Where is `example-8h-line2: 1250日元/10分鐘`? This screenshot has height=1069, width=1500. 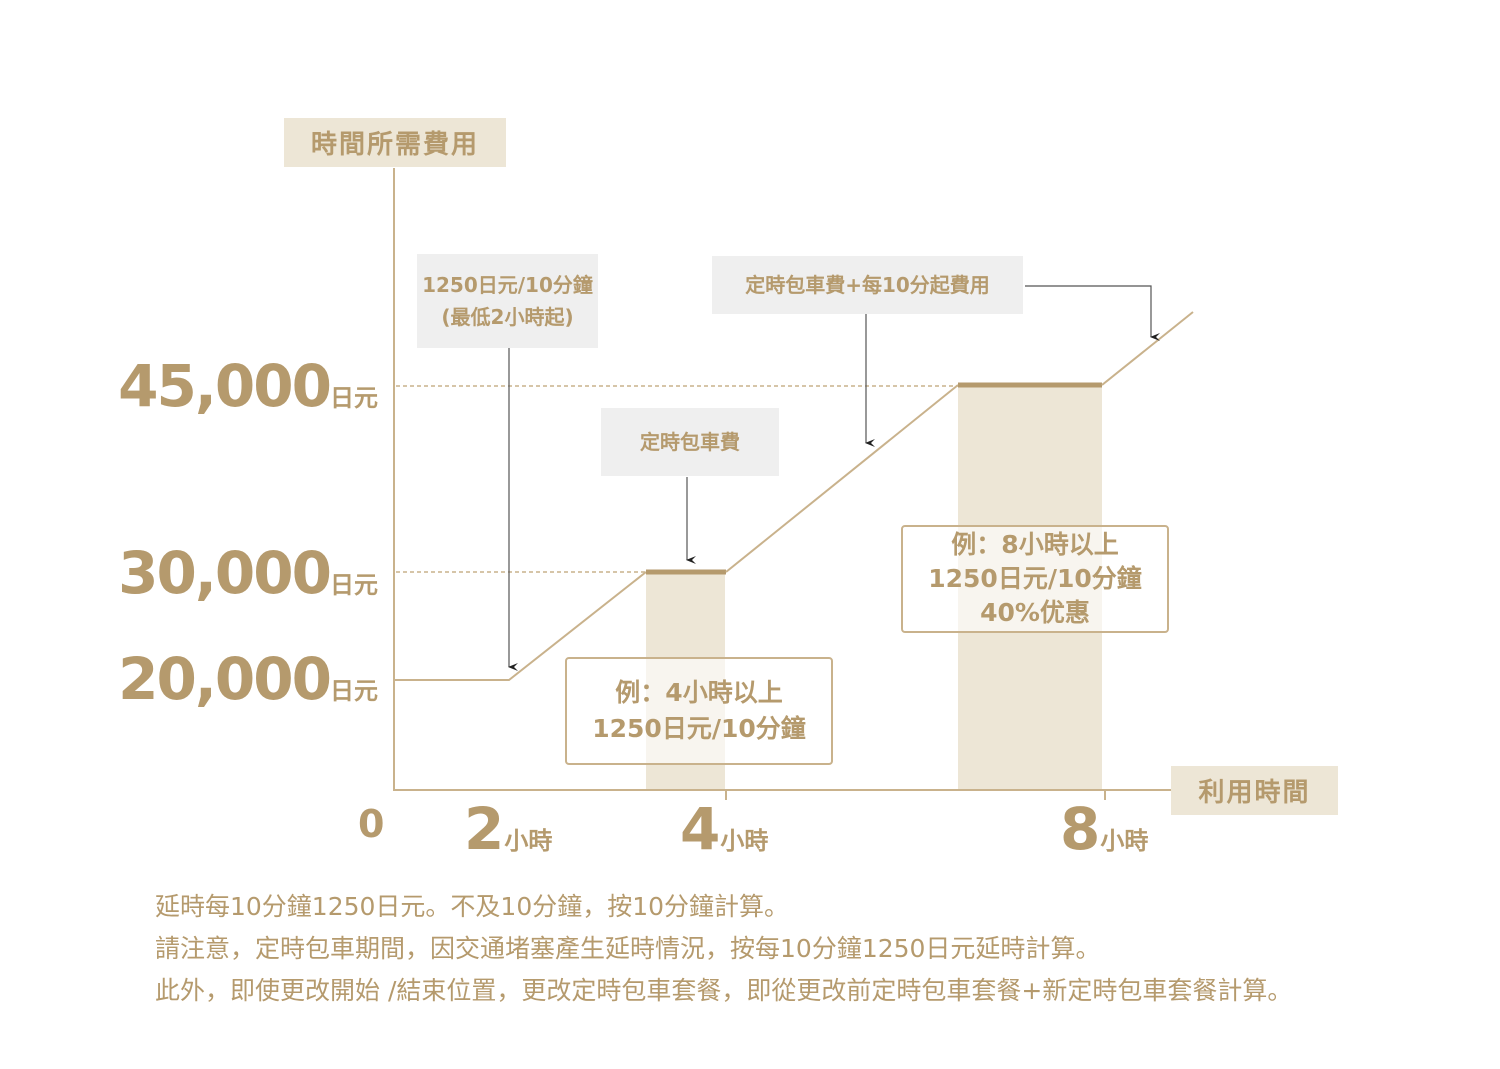 example-8h-line2: 1250日元/10分鐘 is located at coordinates (1035, 578).